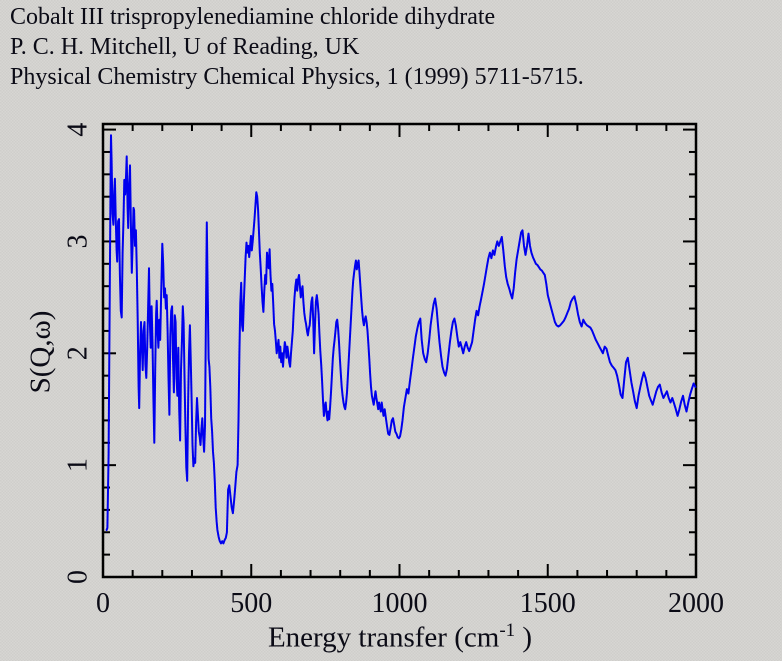 The image size is (782, 661). I want to click on x-tick-label: 0, so click(103, 603).